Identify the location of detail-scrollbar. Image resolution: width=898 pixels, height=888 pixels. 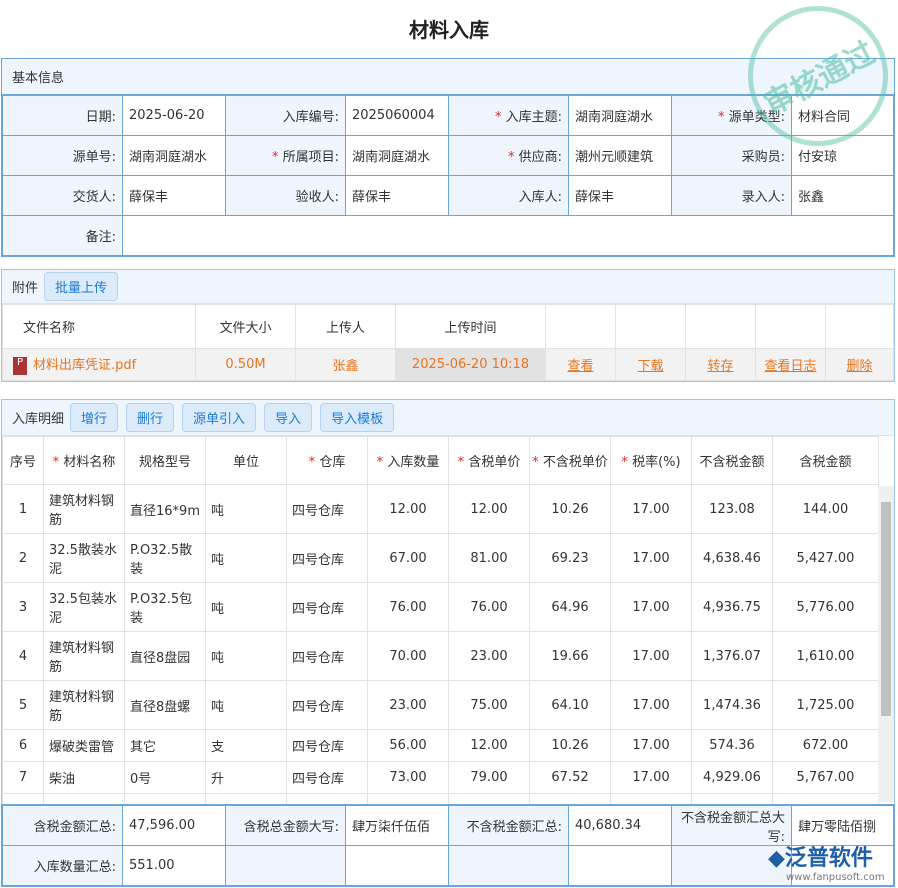
(886, 644).